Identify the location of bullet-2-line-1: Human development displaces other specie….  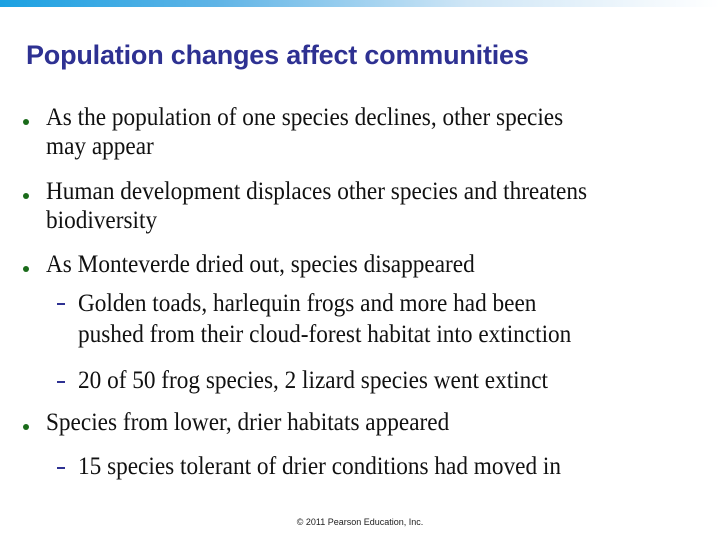
(317, 191).